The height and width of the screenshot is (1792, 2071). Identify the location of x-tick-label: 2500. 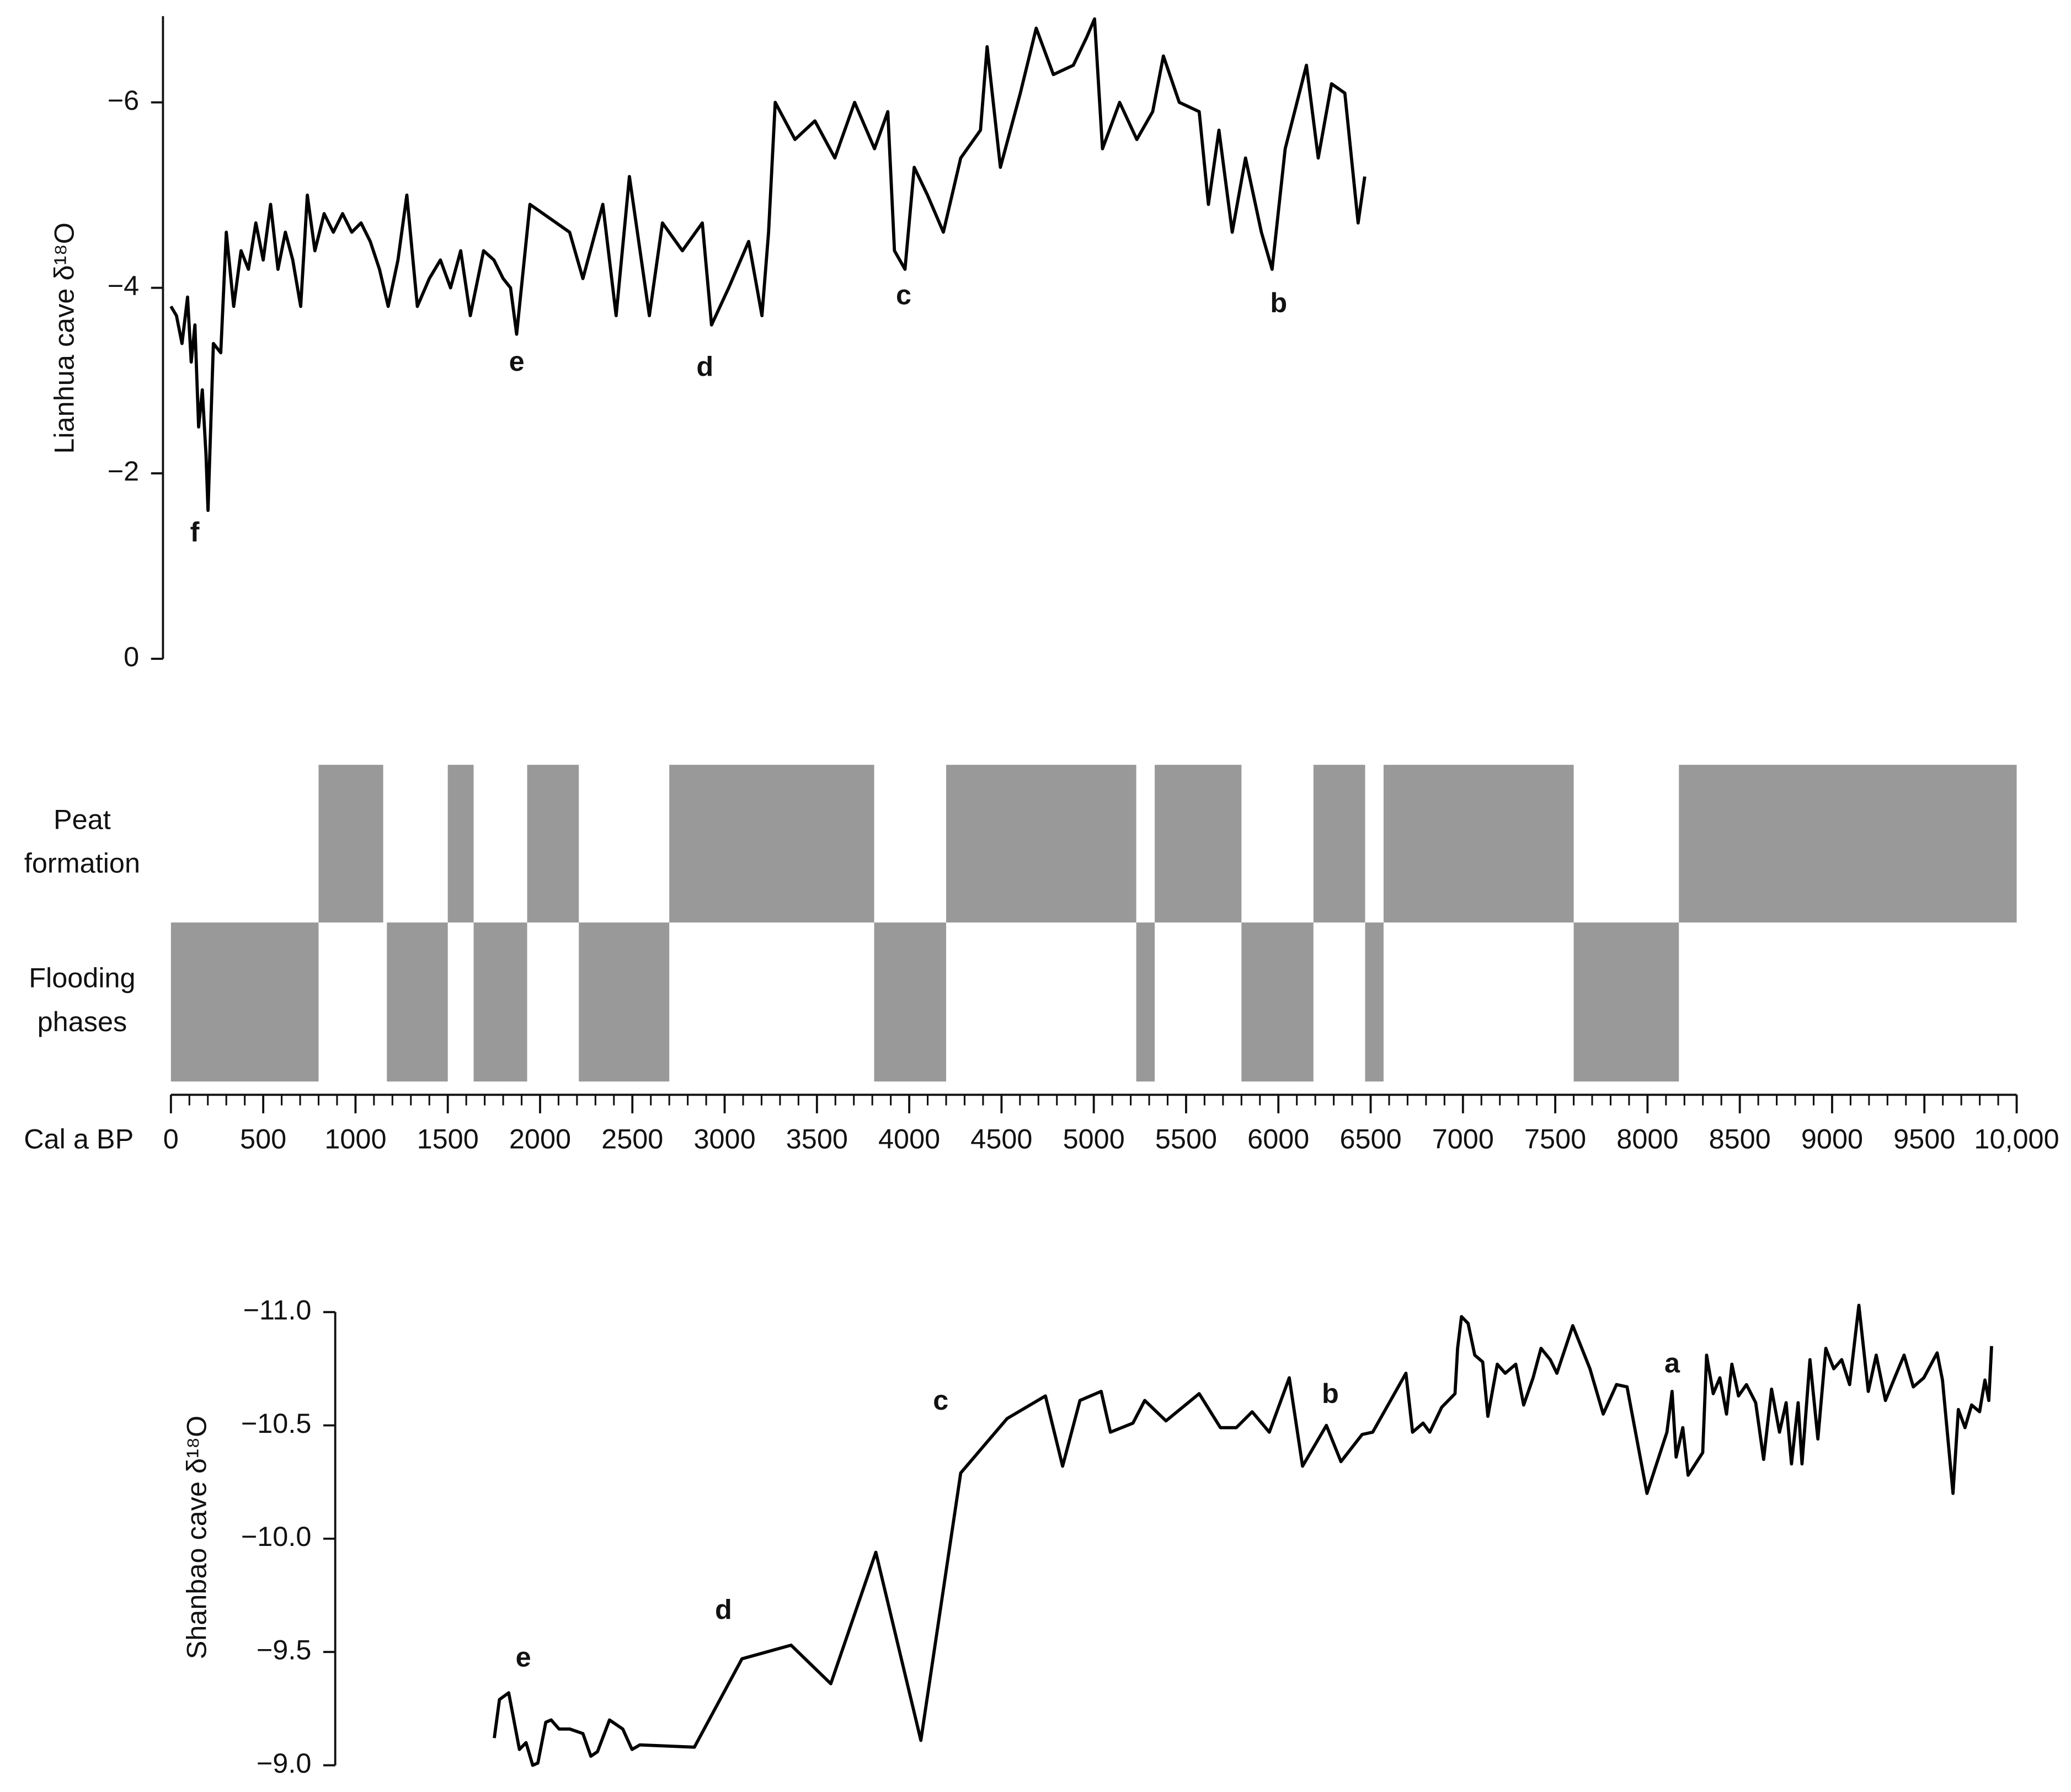
(632, 1139).